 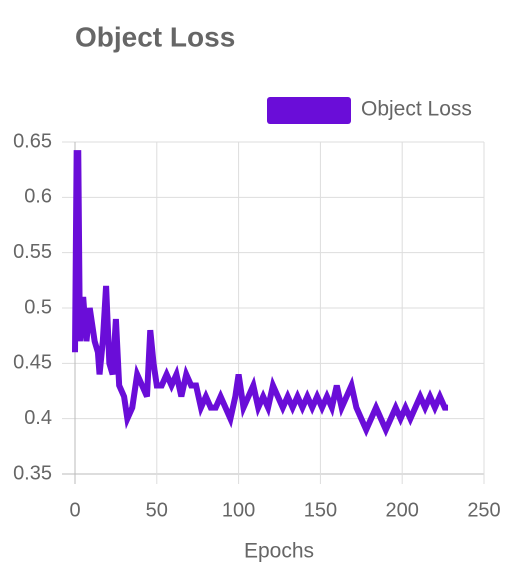 I want to click on y-tick-label: 0.6, so click(x=38, y=197).